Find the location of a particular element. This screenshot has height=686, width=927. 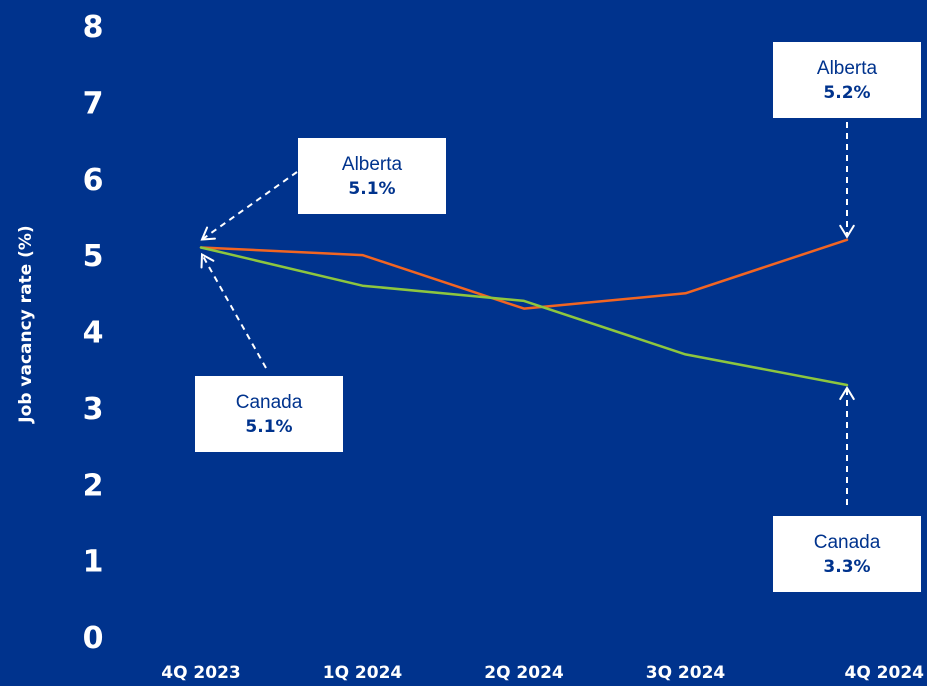

y-axis: 0 1 2 3 4 5 6 7 8 is located at coordinates (93, 333).